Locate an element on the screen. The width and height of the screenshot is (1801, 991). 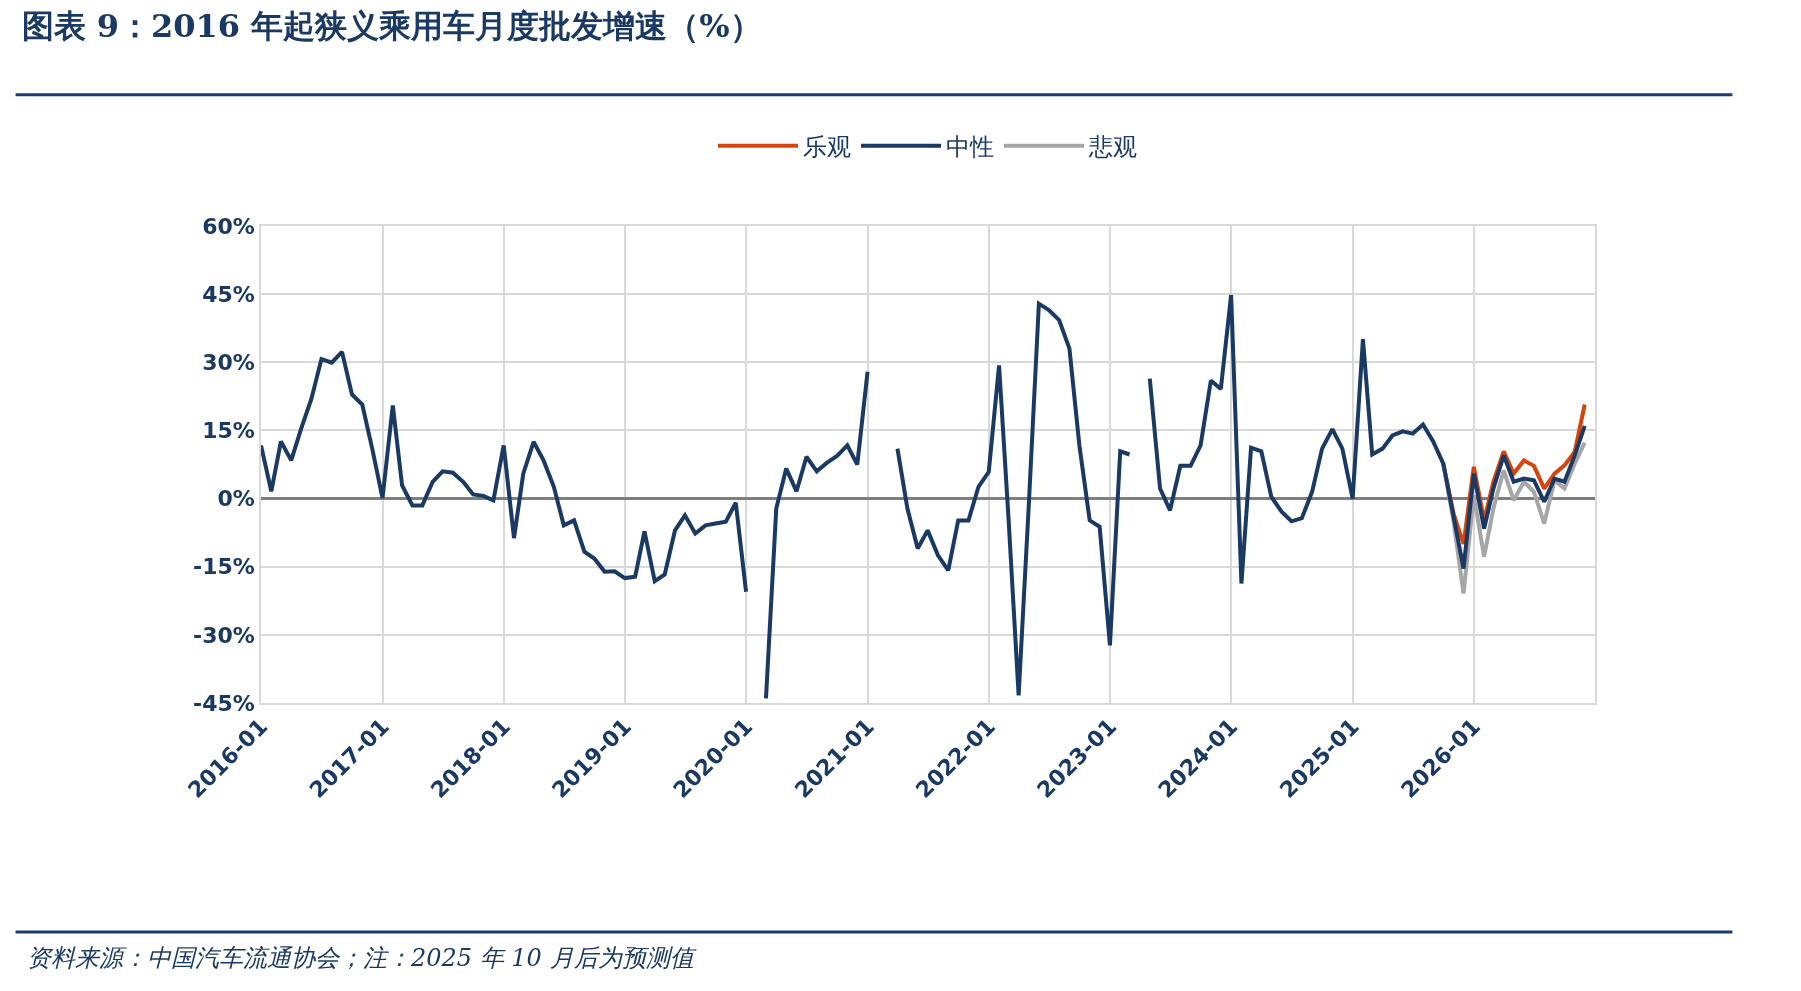
text: 资料来源：中国汽车流通协会；注：2025 年 10 月后为预测值 is located at coordinates (362, 958).